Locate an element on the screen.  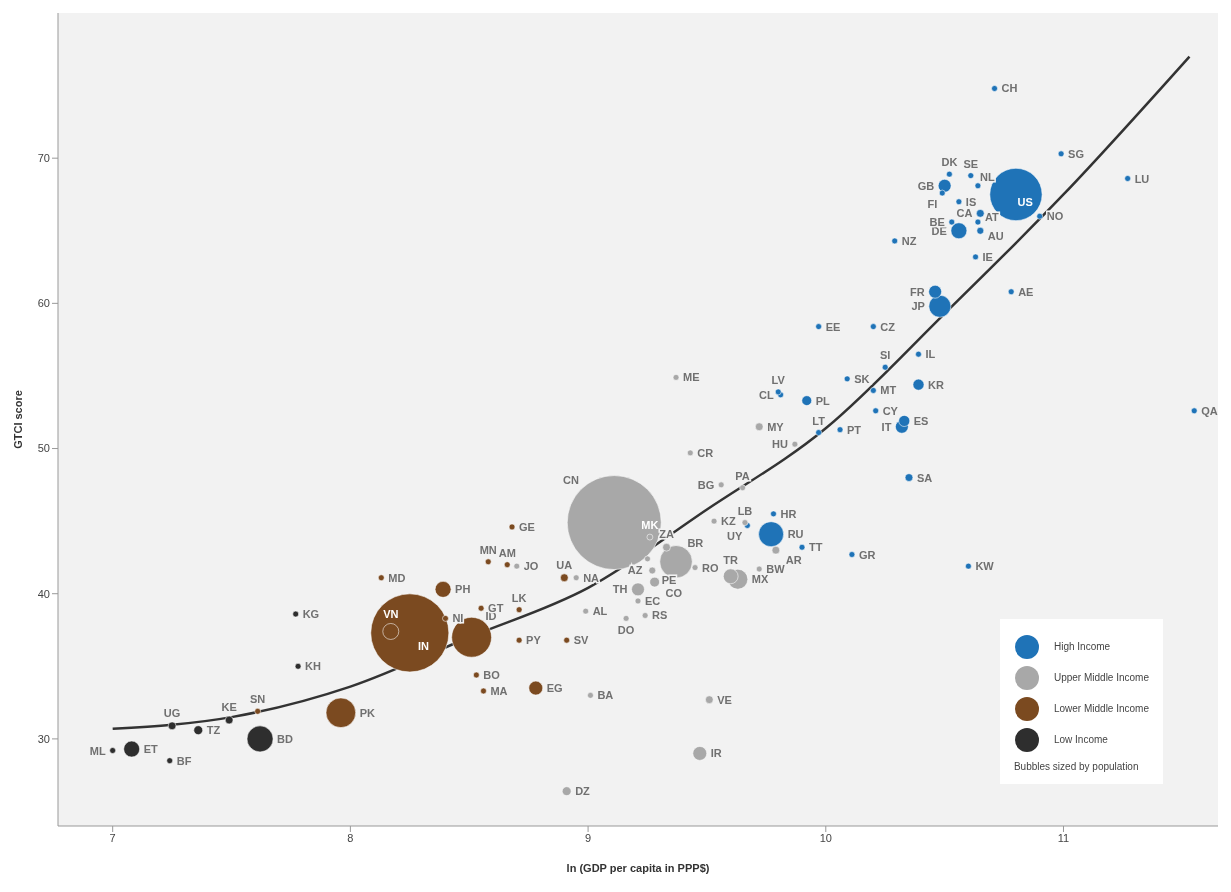
data-label: TT is located at coordinates (815, 547).